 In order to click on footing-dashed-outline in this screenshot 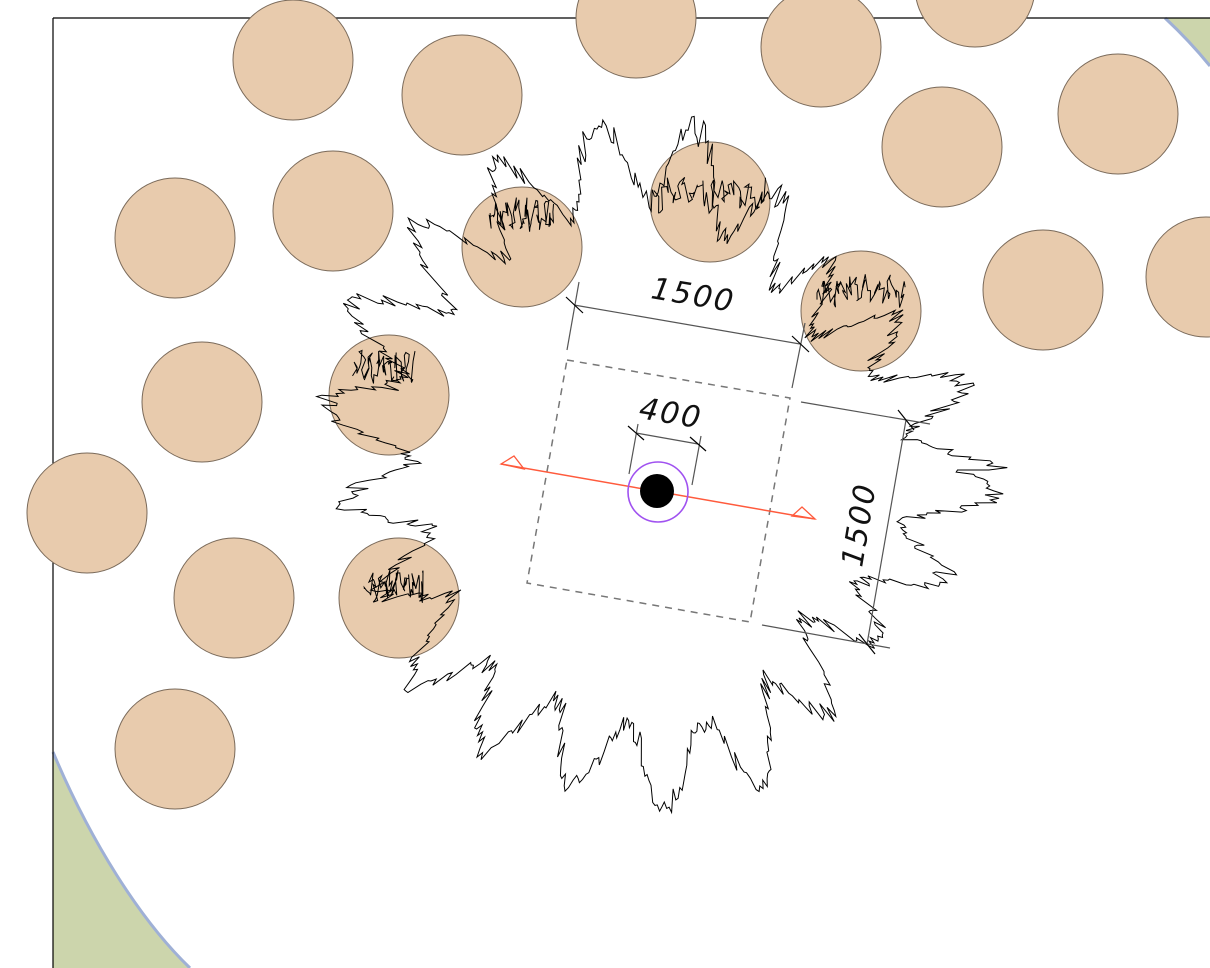, I will do `click(658, 491)`.